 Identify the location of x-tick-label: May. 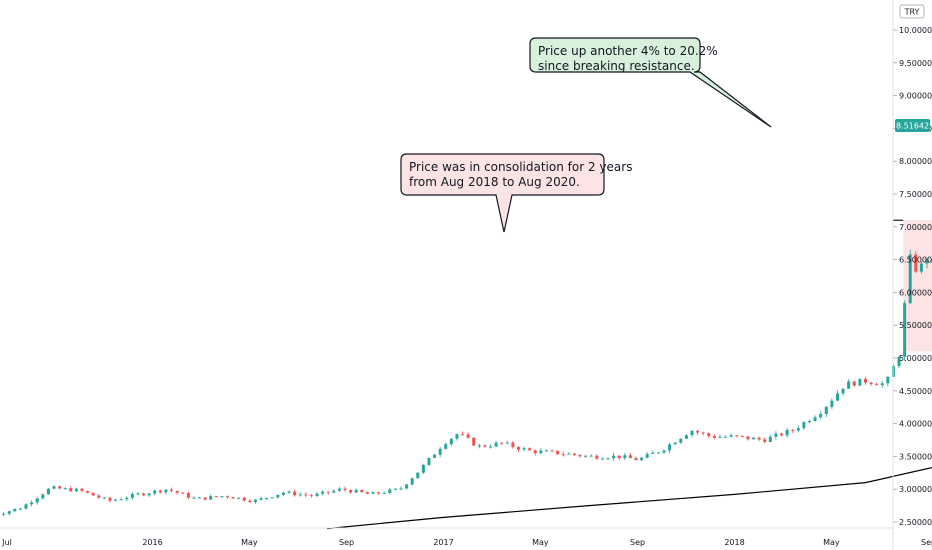
(831, 542).